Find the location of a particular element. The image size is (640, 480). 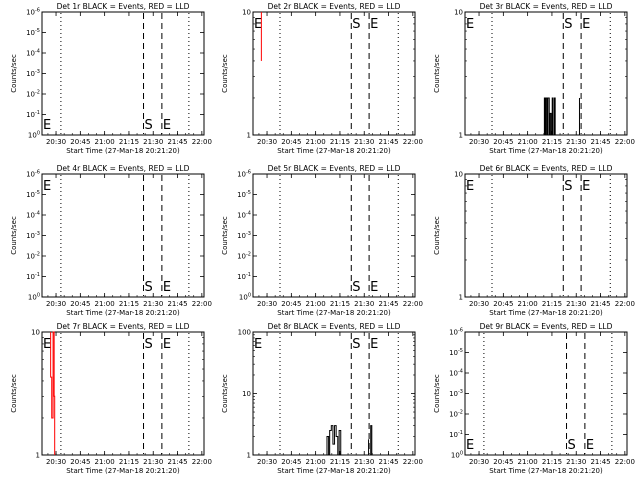

panel-title: Det 3r BLACK = Events, RED = LLD is located at coordinates (546, 6).